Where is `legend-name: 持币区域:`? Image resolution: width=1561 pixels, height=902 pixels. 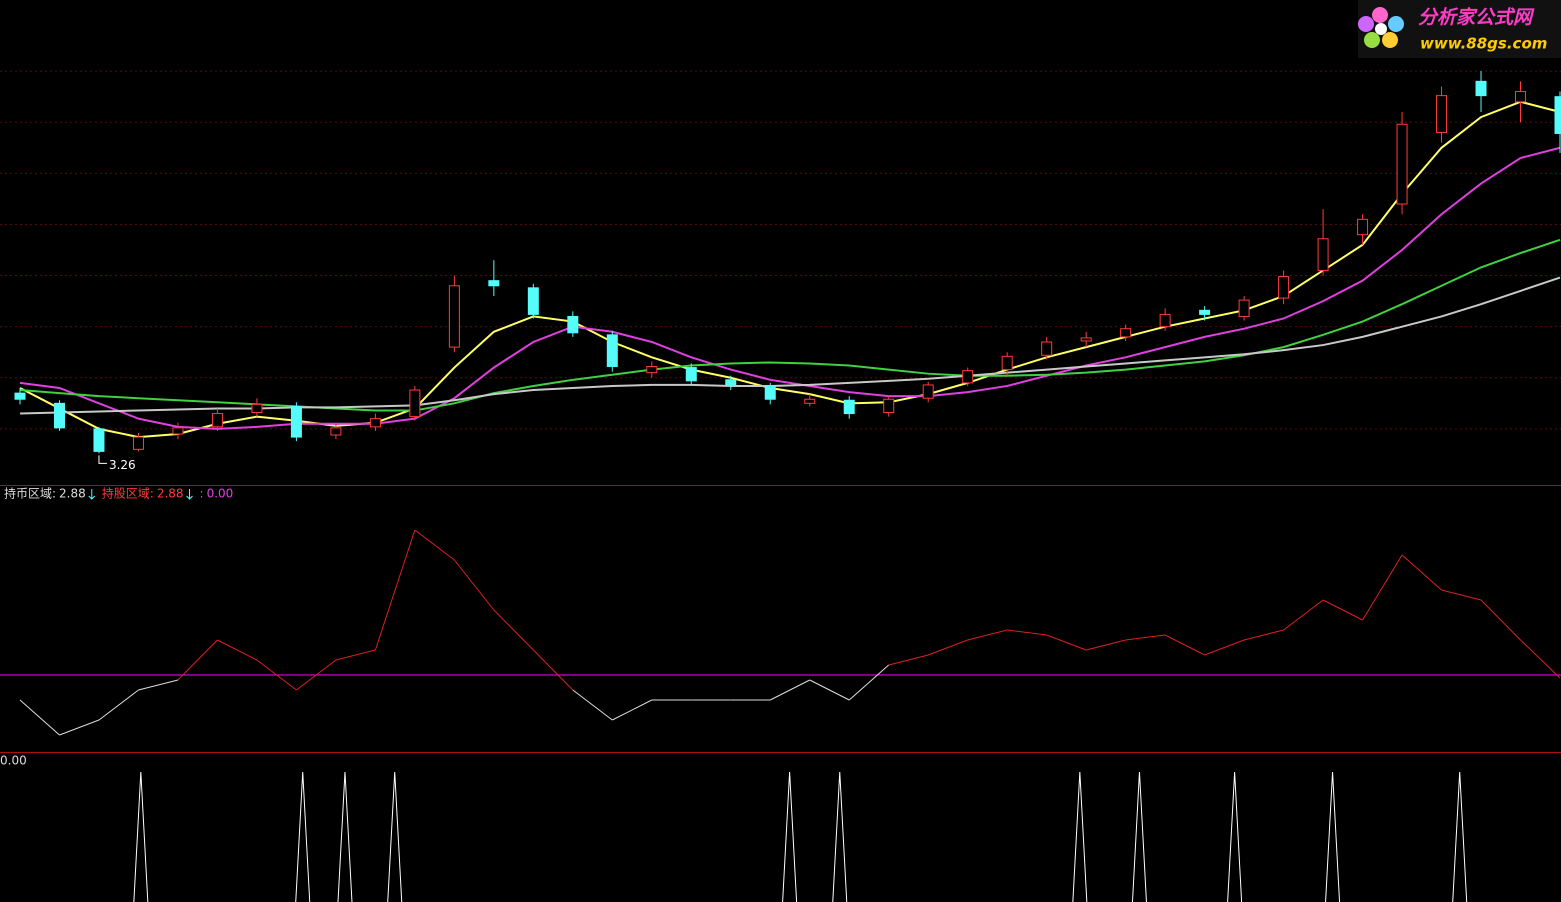 legend-name: 持币区域: is located at coordinates (30, 493).